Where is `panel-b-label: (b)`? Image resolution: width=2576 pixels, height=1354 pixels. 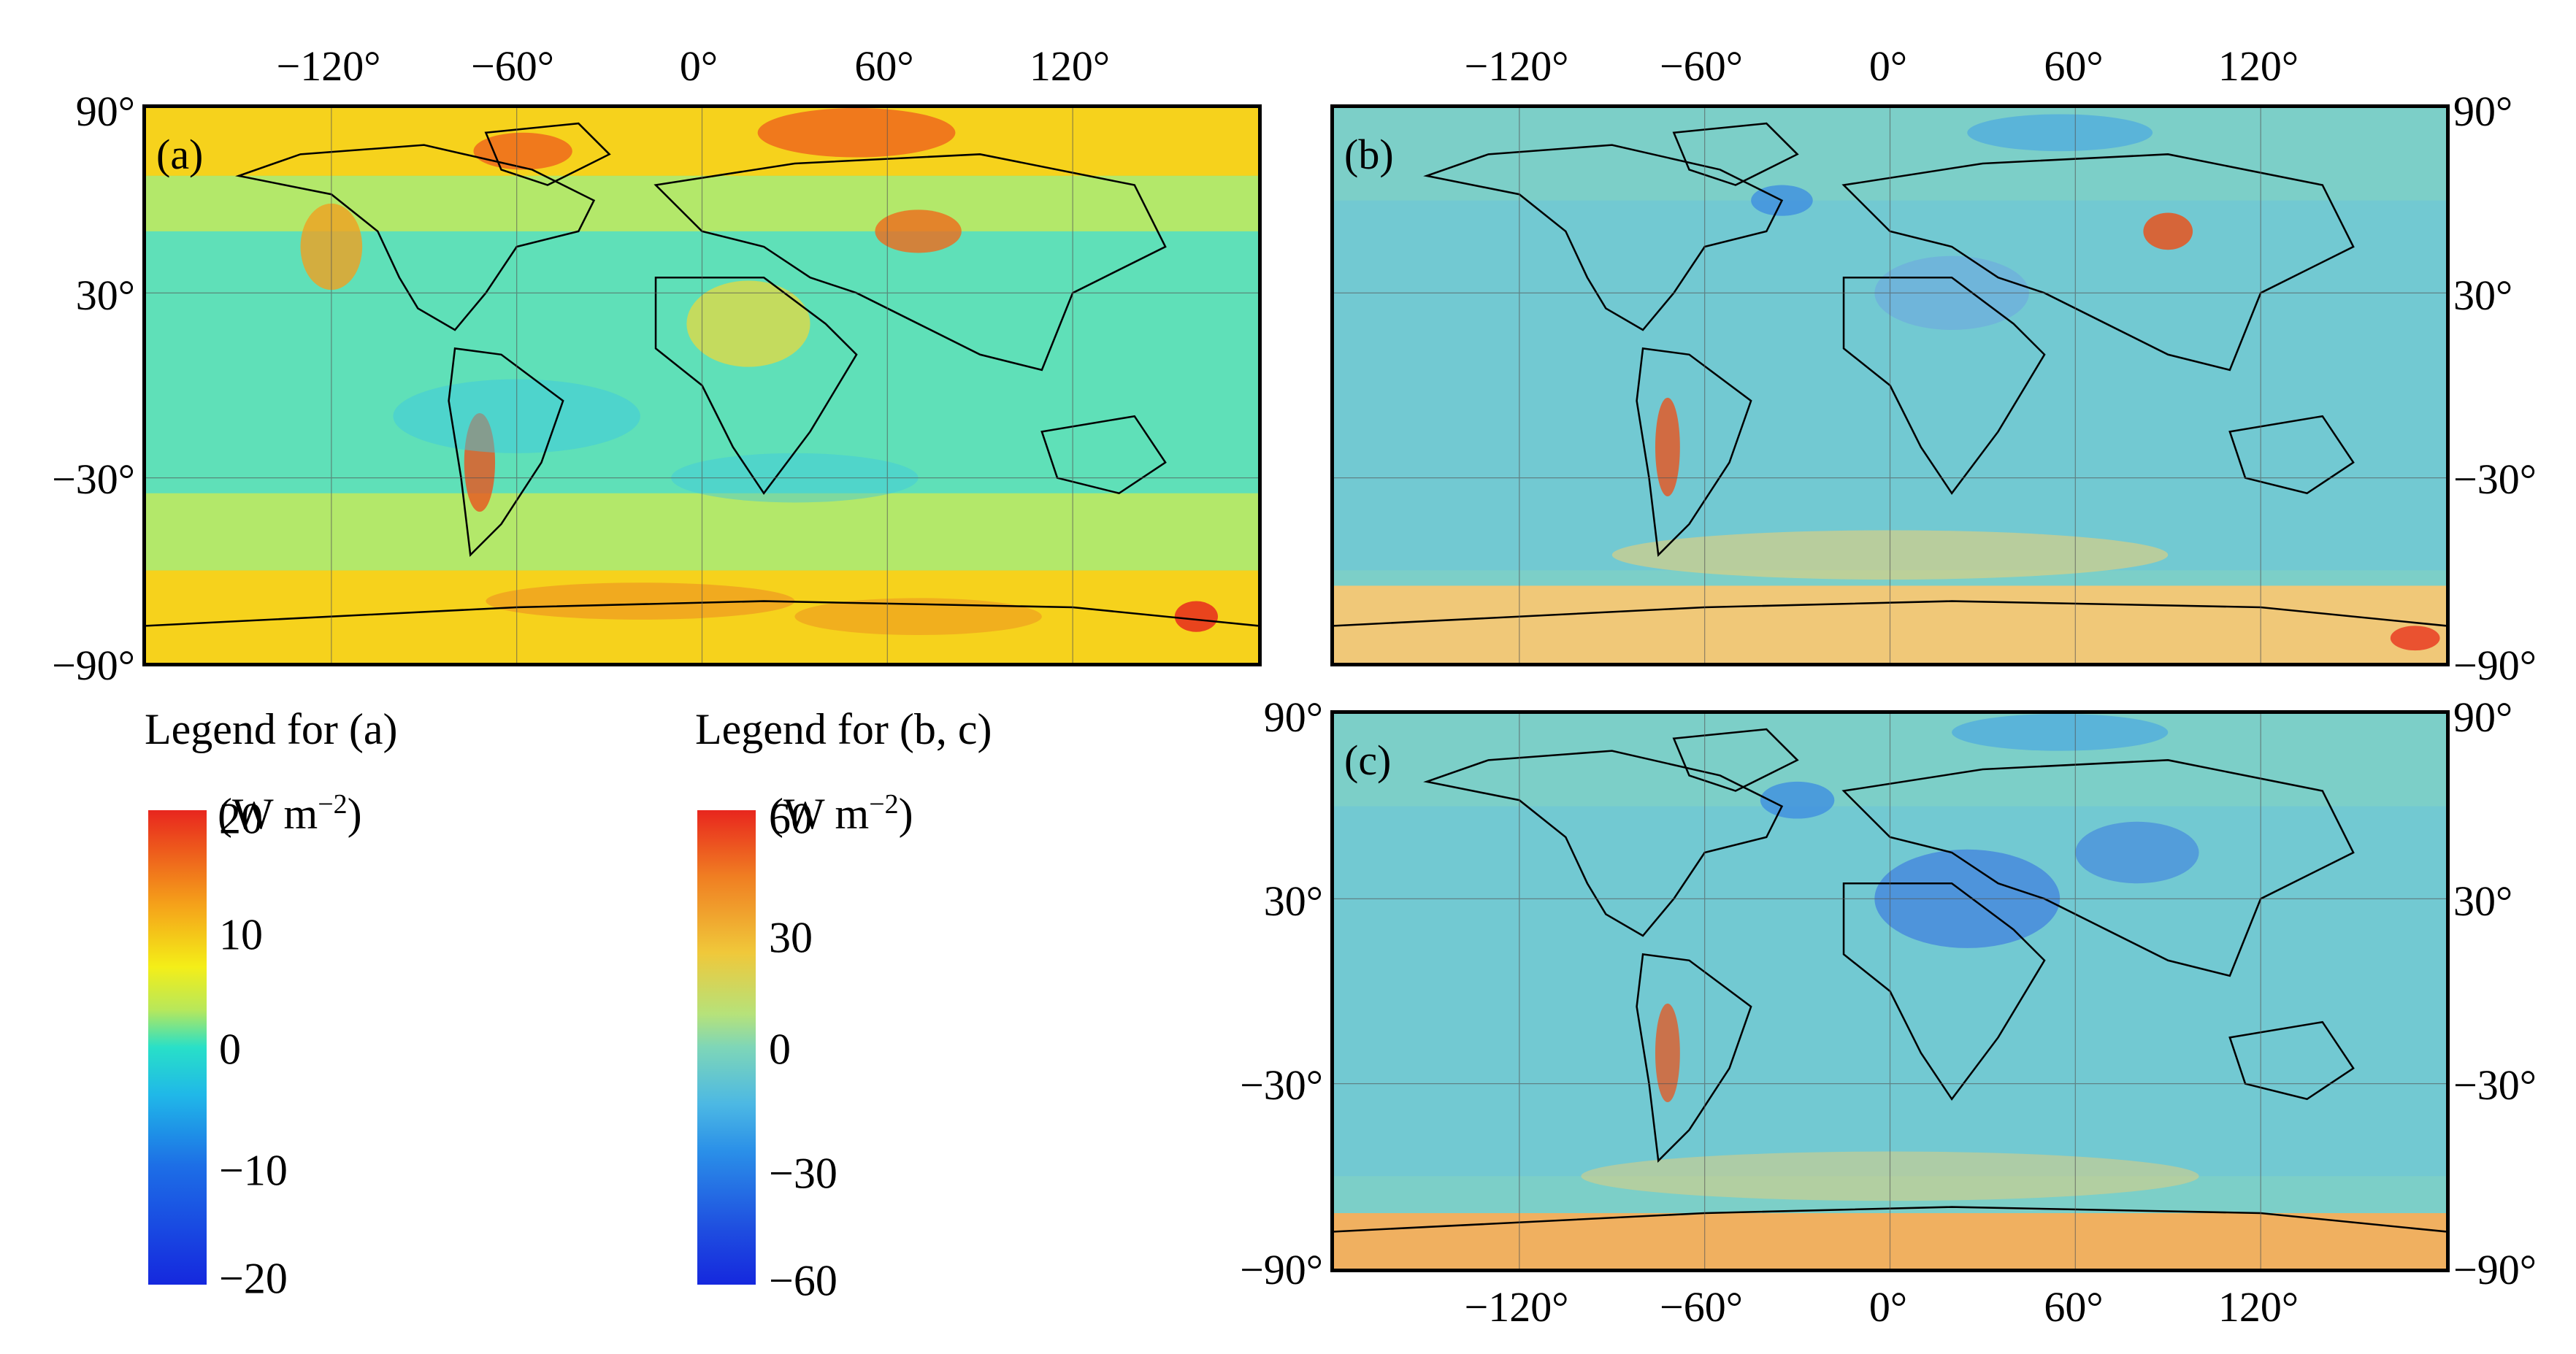 panel-b-label: (b) is located at coordinates (1369, 155).